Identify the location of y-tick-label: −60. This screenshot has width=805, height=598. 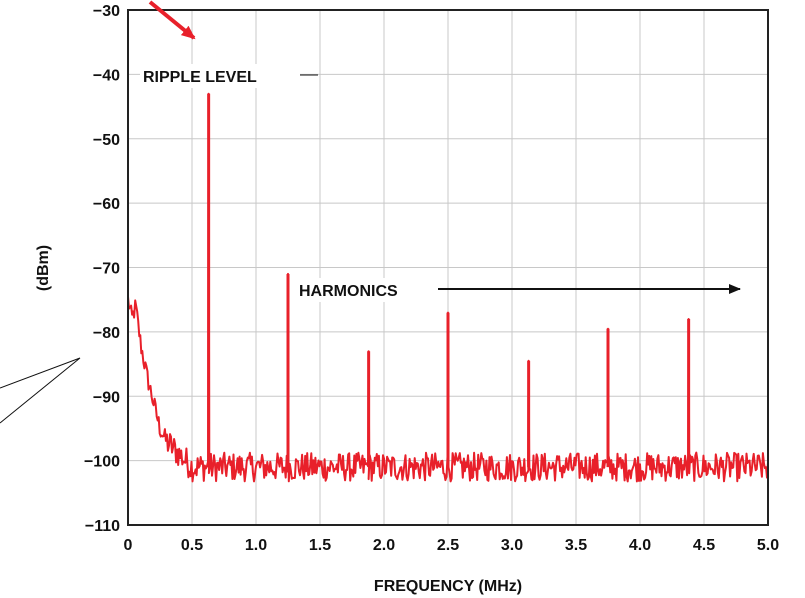
(106, 204).